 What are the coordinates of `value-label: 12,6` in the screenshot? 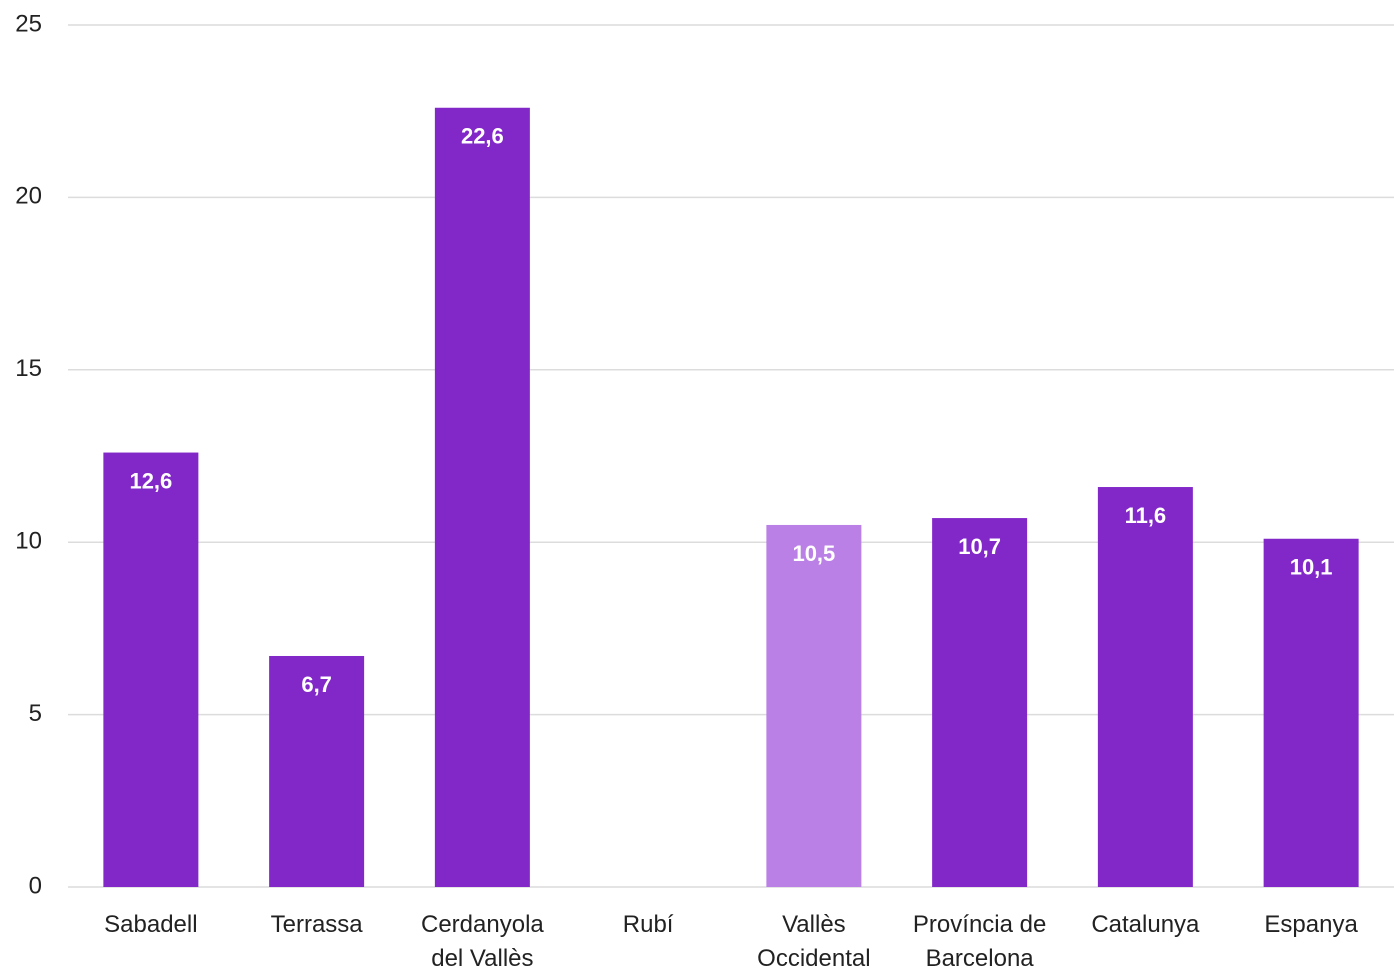 It's located at (150, 480).